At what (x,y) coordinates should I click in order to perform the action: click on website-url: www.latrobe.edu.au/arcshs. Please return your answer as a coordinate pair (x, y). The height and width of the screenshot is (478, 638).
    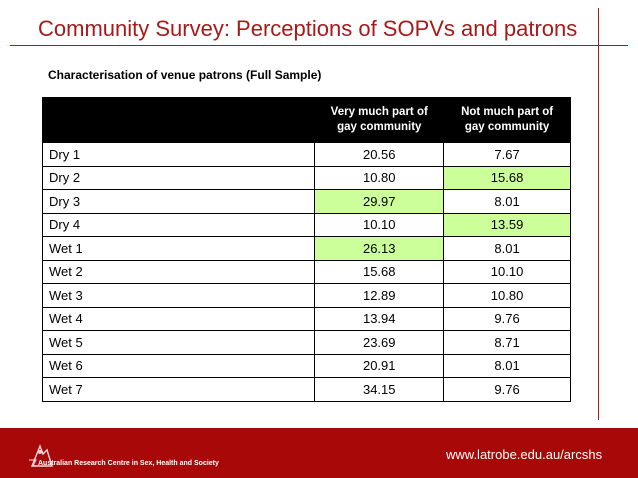
    Looking at the image, I should click on (524, 454).